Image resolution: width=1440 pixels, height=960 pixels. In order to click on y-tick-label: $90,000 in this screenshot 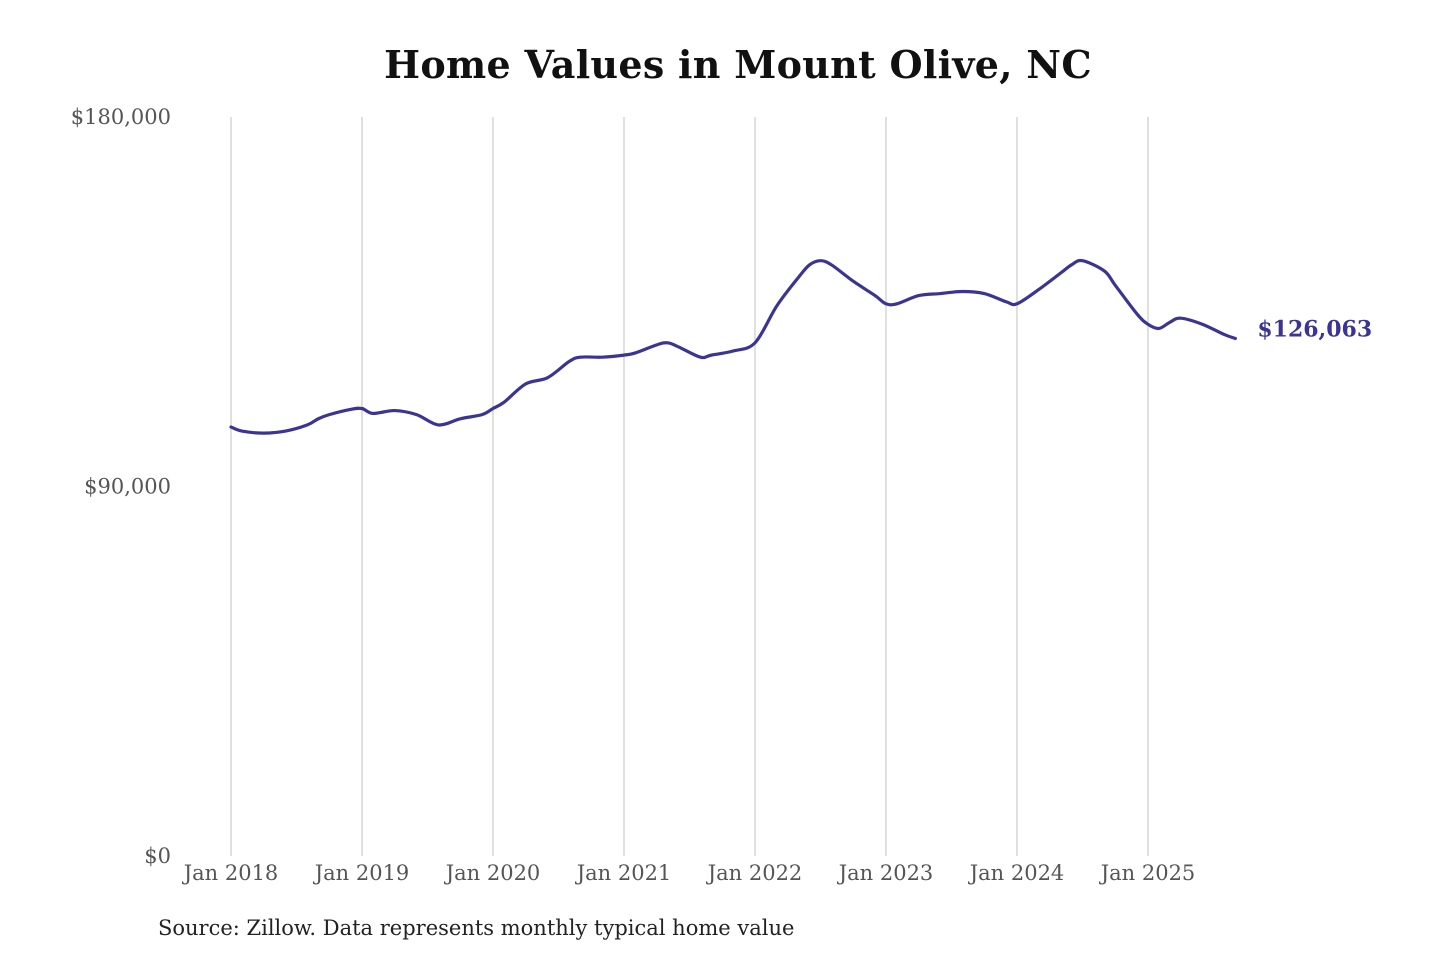, I will do `click(127, 487)`.